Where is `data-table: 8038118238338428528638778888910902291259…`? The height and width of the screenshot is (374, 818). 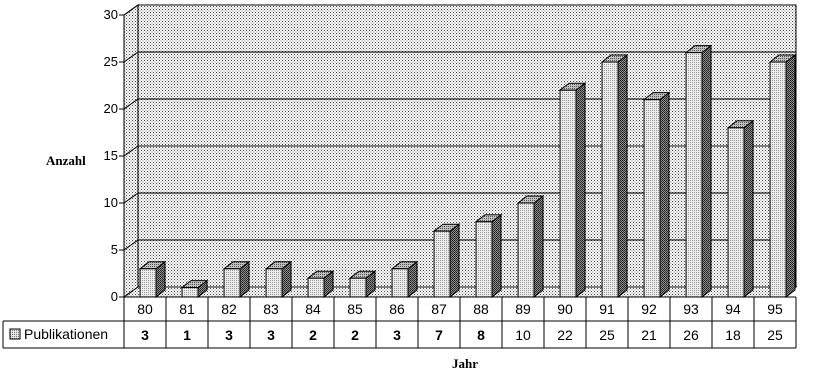
data-table: 8038118238338428528638778888910902291259… is located at coordinates (399, 322).